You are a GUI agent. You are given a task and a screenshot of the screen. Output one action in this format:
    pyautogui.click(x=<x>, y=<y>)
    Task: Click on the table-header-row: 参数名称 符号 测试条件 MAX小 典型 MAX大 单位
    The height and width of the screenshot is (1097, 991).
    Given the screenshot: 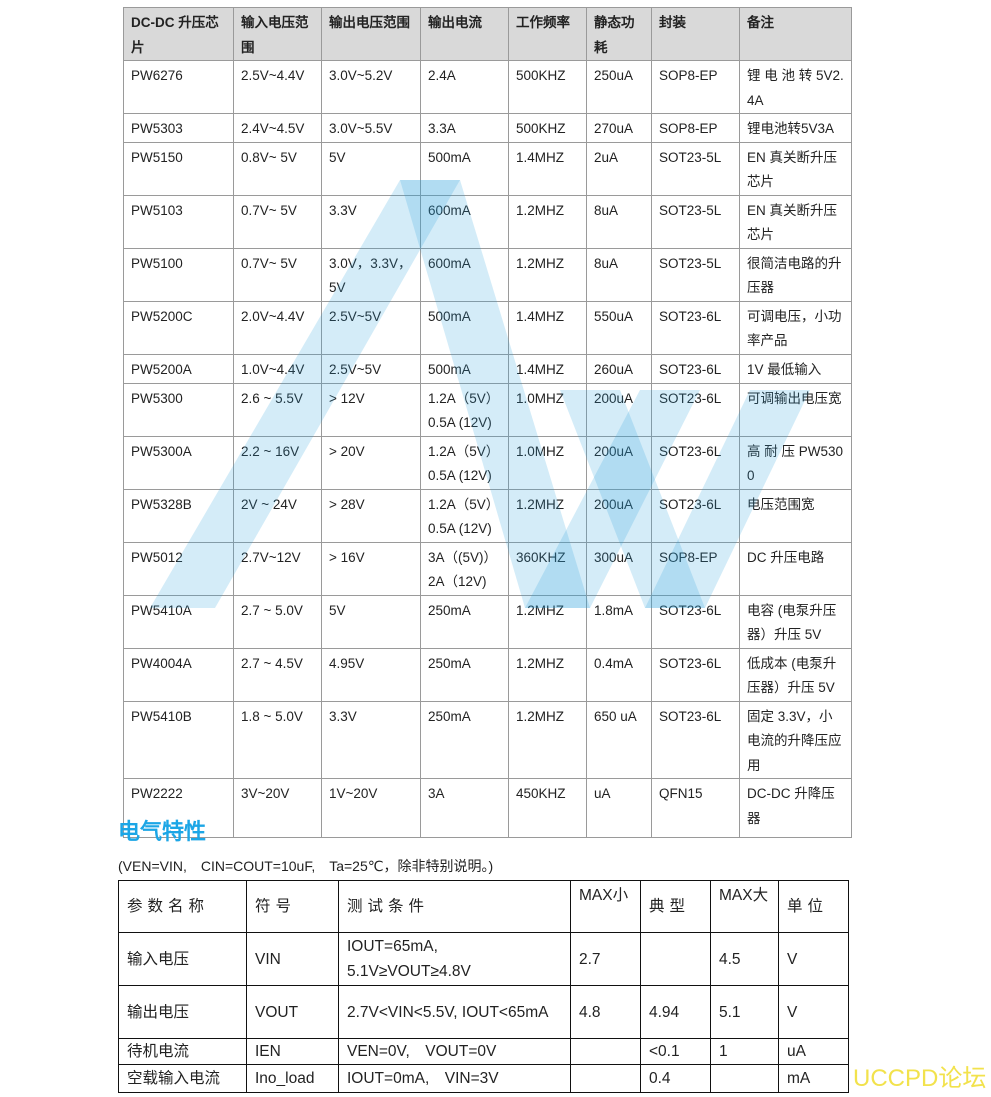 What is the action you would take?
    pyautogui.click(x=483, y=906)
    